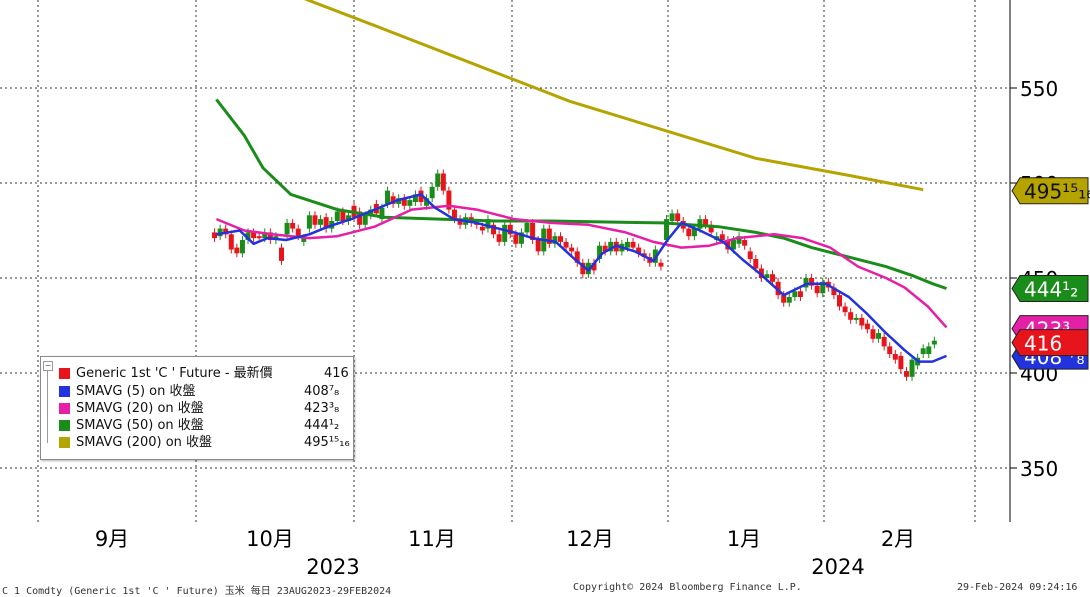 Image resolution: width=1090 pixels, height=597 pixels. I want to click on legend-item-sma5: SMAVG (5) on 收盤 408⁷₈, so click(201, 391).